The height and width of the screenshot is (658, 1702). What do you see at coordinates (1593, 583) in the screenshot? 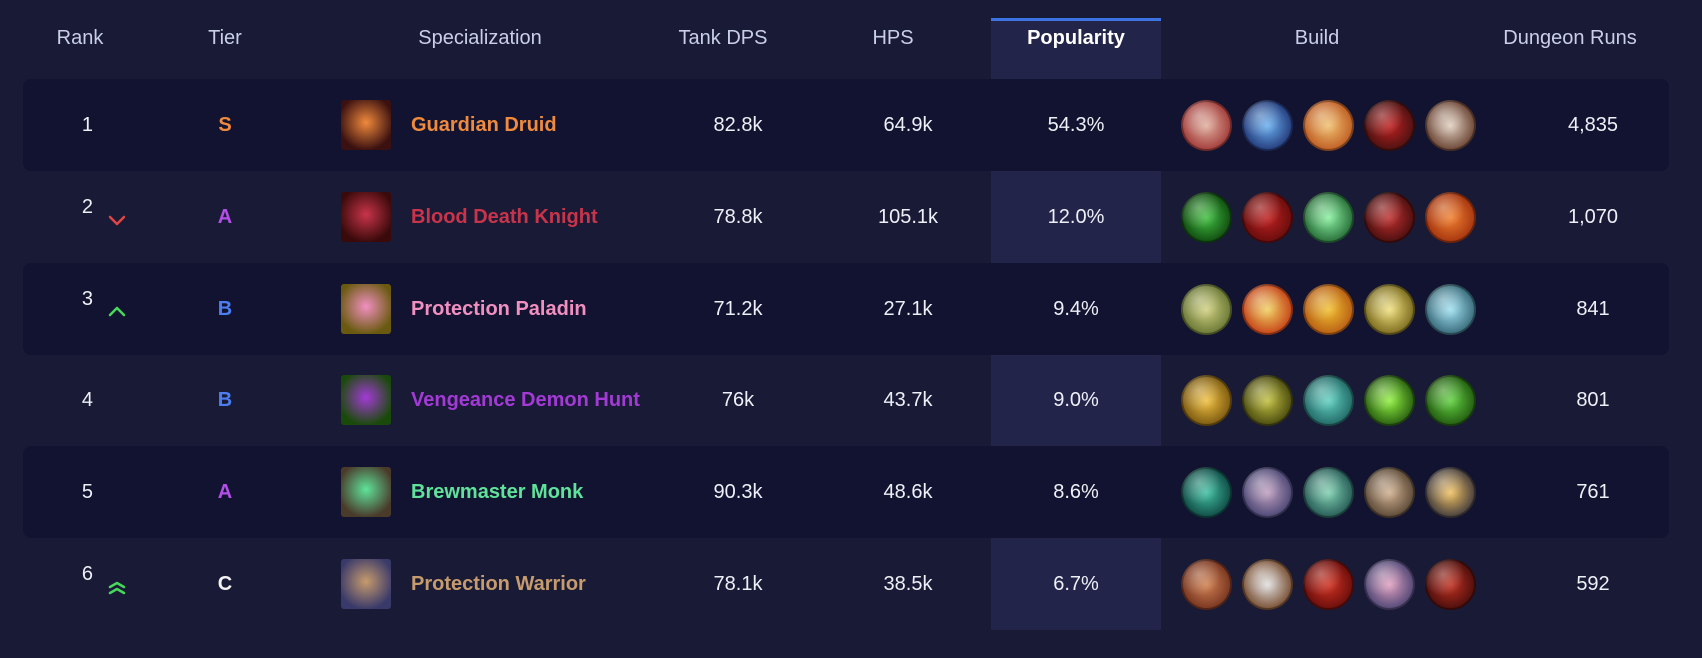
I see `dungeon-runs-value: 592` at bounding box center [1593, 583].